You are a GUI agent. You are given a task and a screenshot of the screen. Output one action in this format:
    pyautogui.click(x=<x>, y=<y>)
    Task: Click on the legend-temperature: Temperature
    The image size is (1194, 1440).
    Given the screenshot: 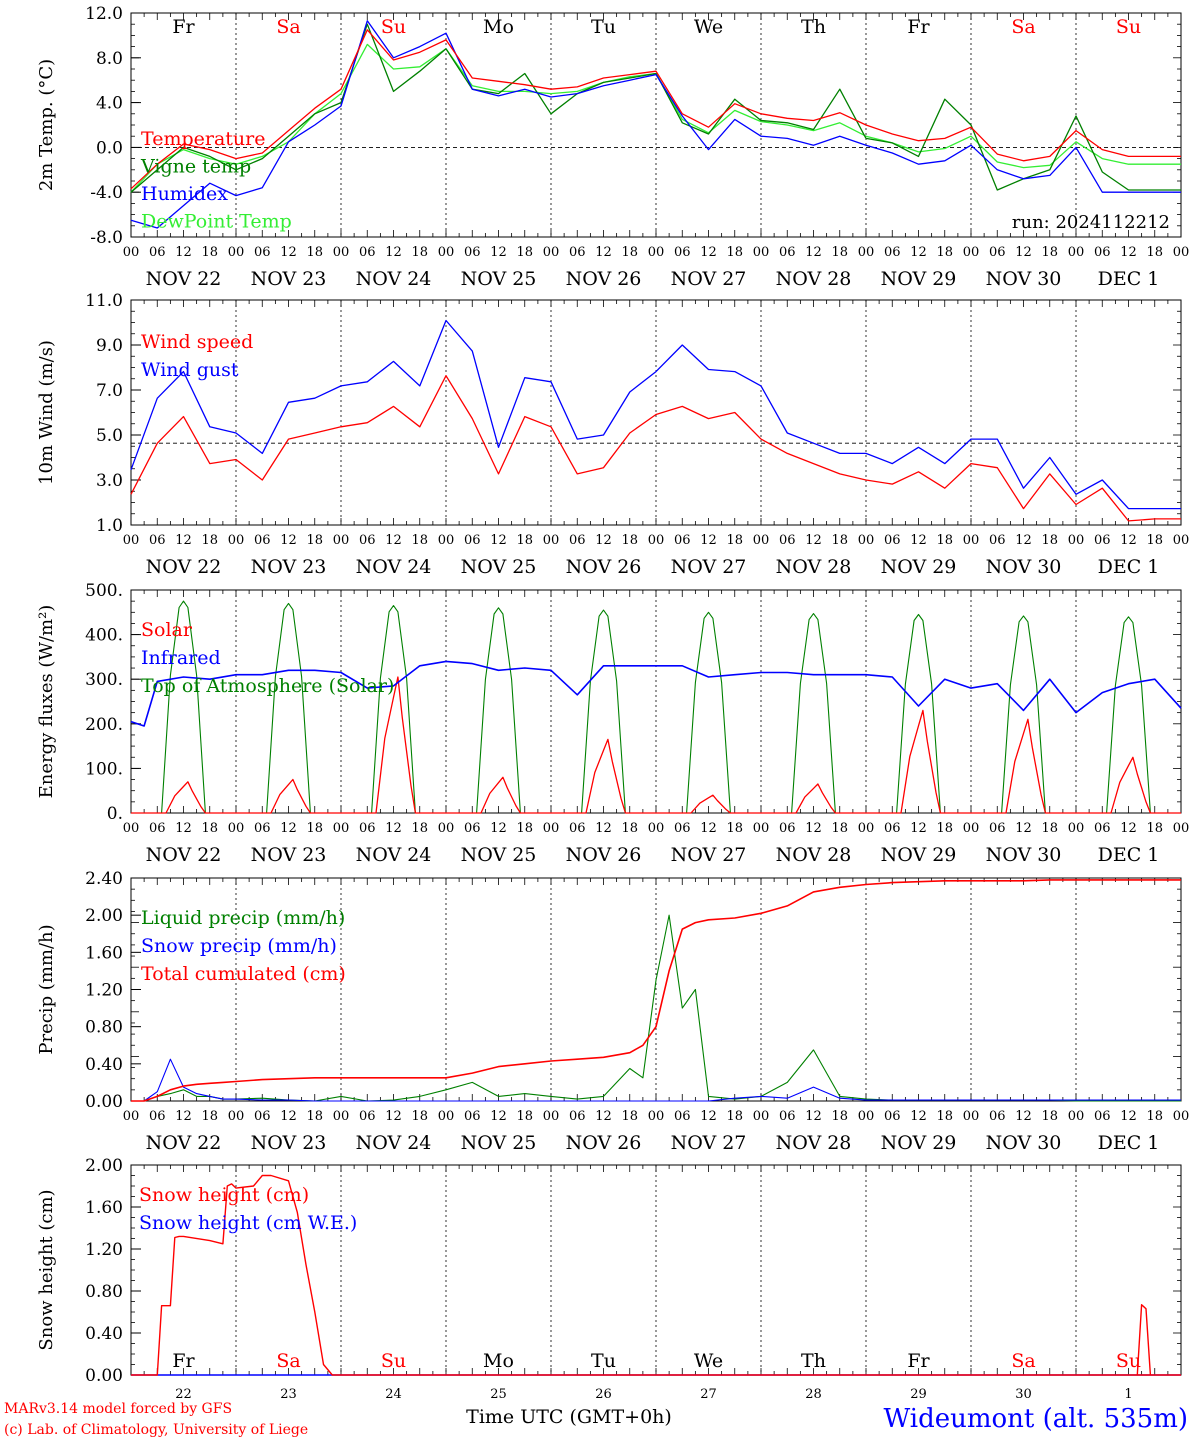 What is the action you would take?
    pyautogui.click(x=203, y=139)
    